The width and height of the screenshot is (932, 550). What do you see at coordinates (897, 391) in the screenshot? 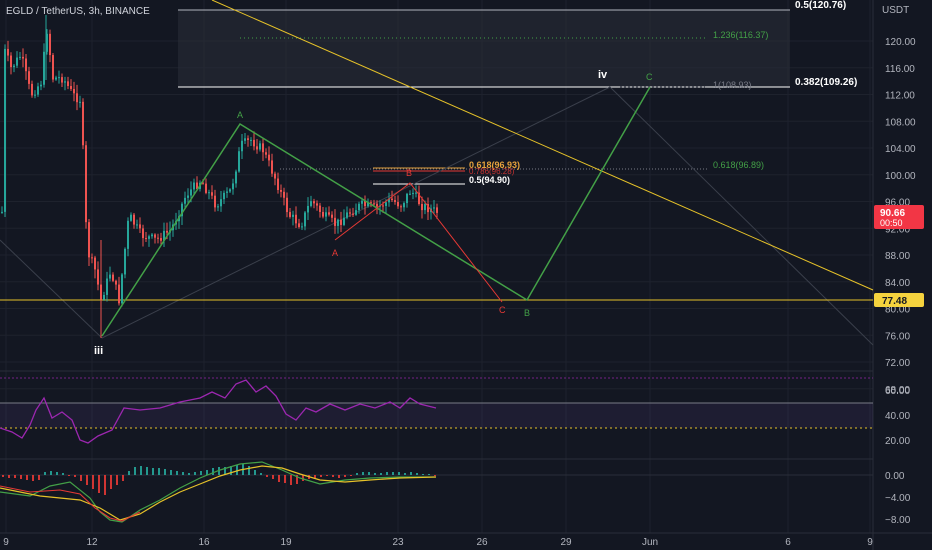
I see `rsi-tick-label: 60.00` at bounding box center [897, 391].